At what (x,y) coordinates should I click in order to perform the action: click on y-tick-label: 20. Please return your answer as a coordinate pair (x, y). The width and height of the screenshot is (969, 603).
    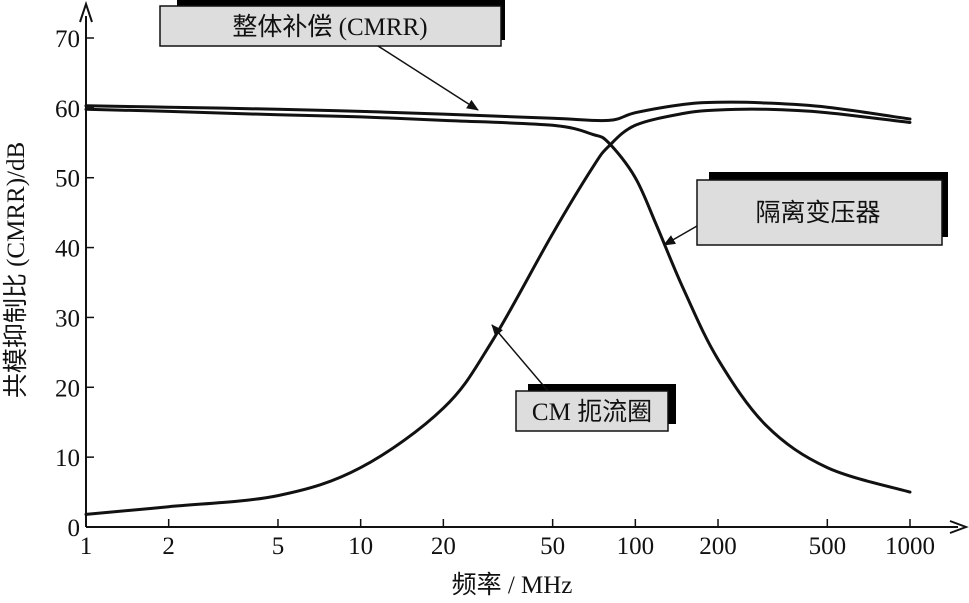
    Looking at the image, I should click on (67, 388).